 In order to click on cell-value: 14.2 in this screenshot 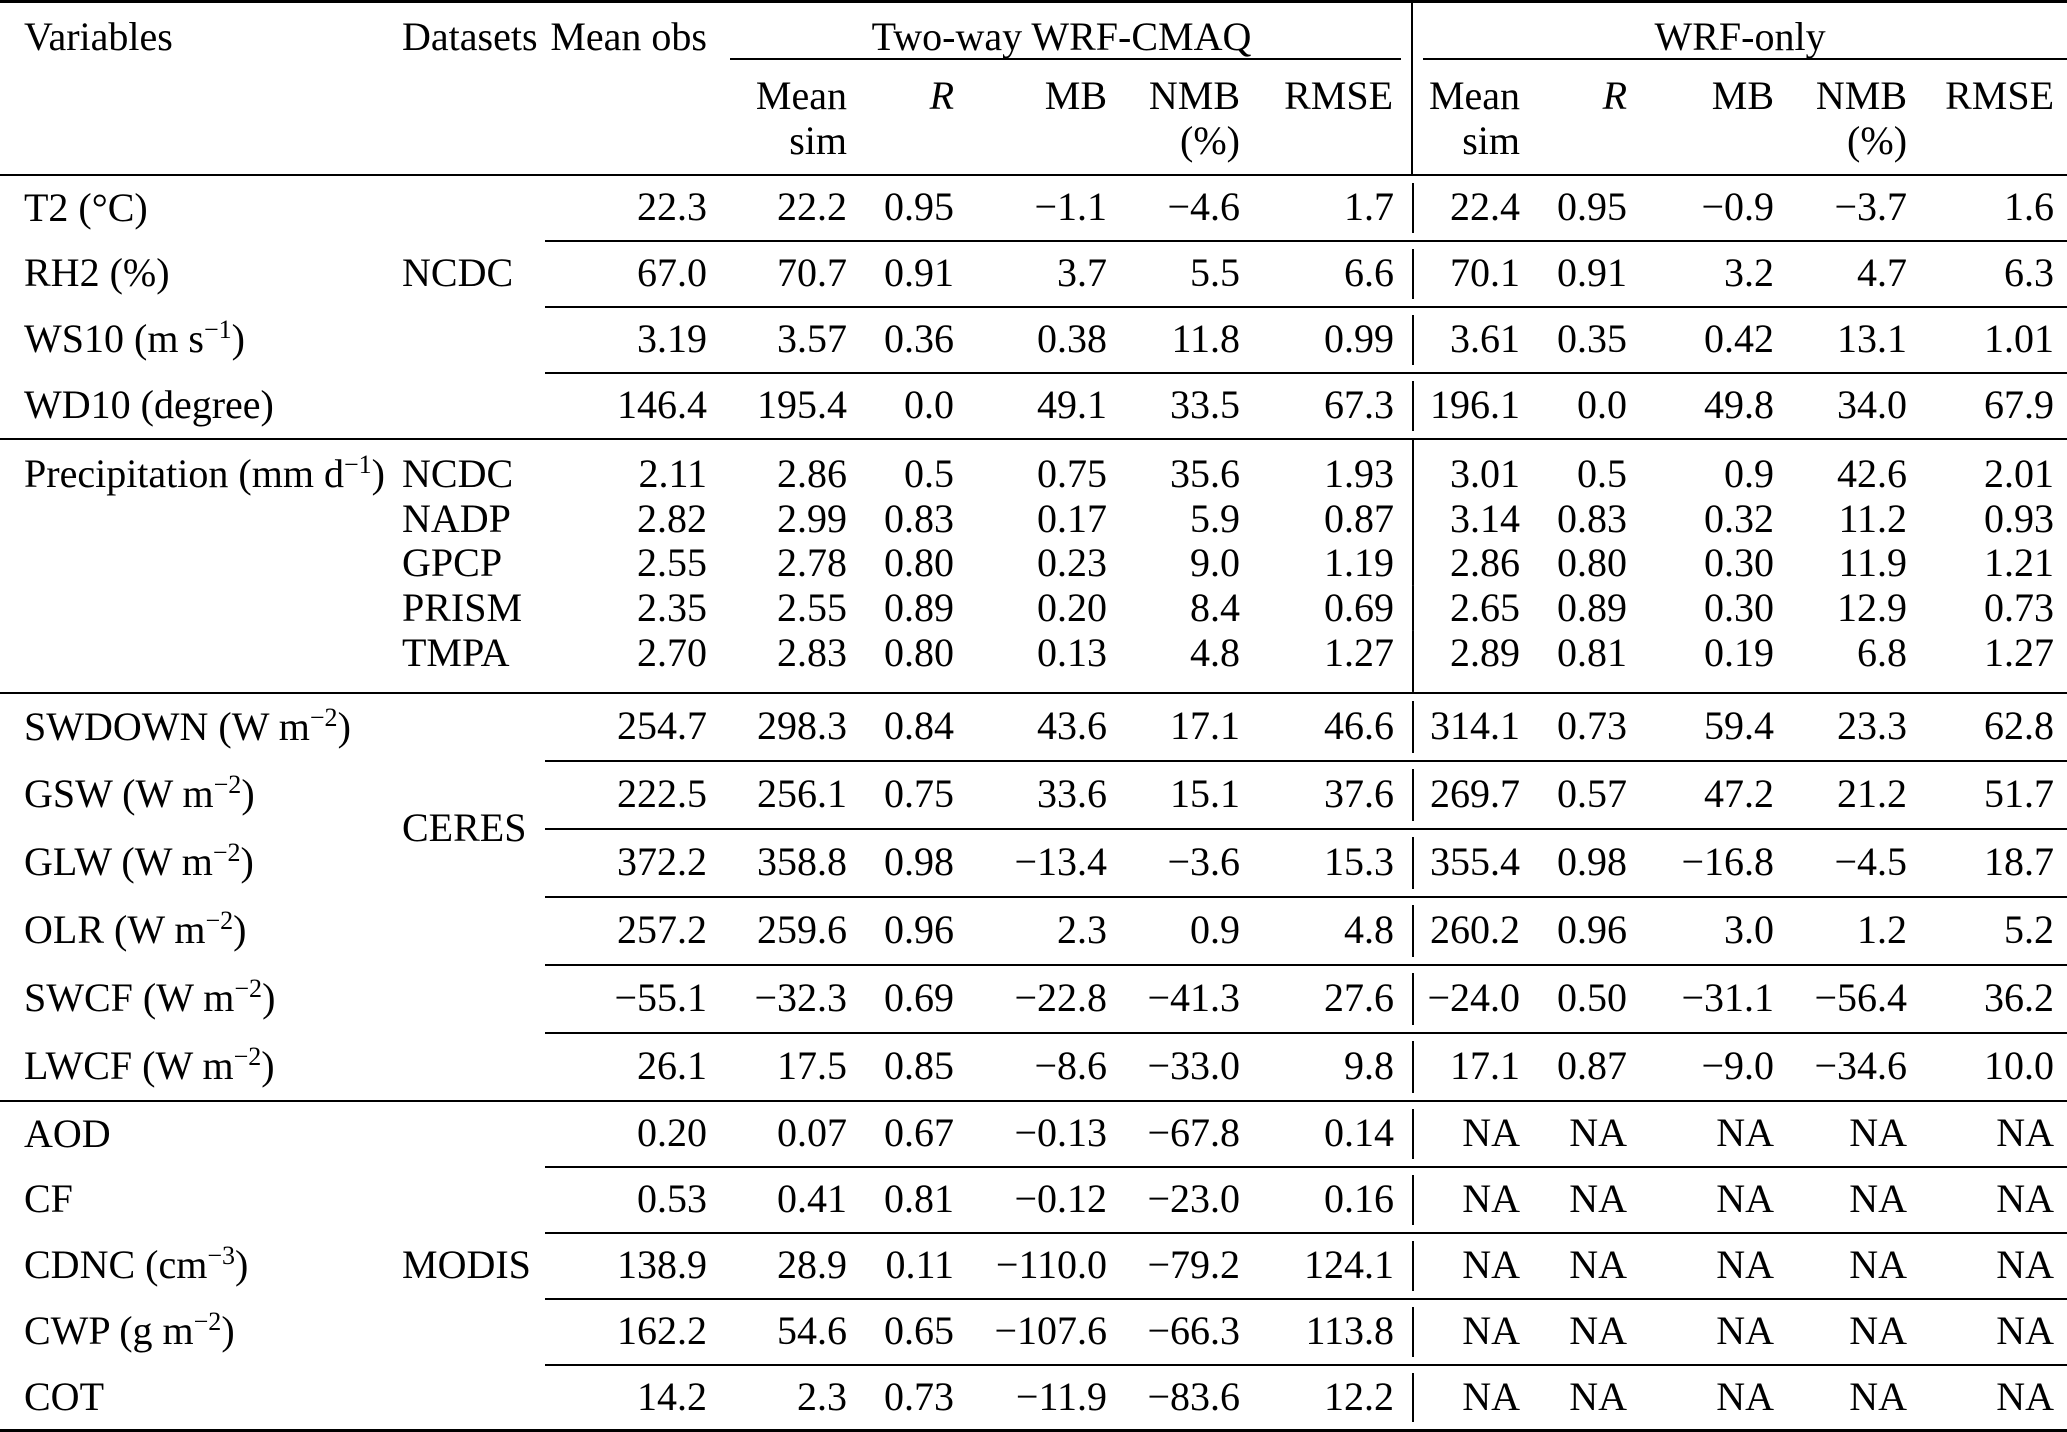, I will do `click(672, 1397)`.